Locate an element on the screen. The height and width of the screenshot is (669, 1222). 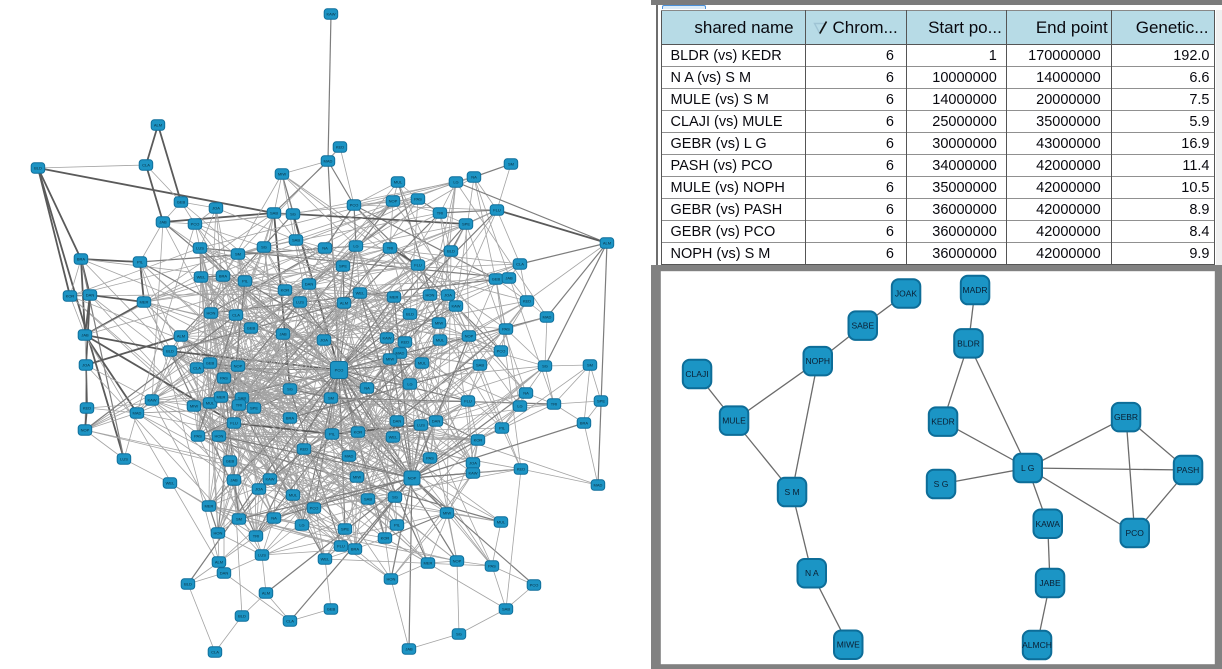
svg-text: MIWE is located at coordinates (848, 645).